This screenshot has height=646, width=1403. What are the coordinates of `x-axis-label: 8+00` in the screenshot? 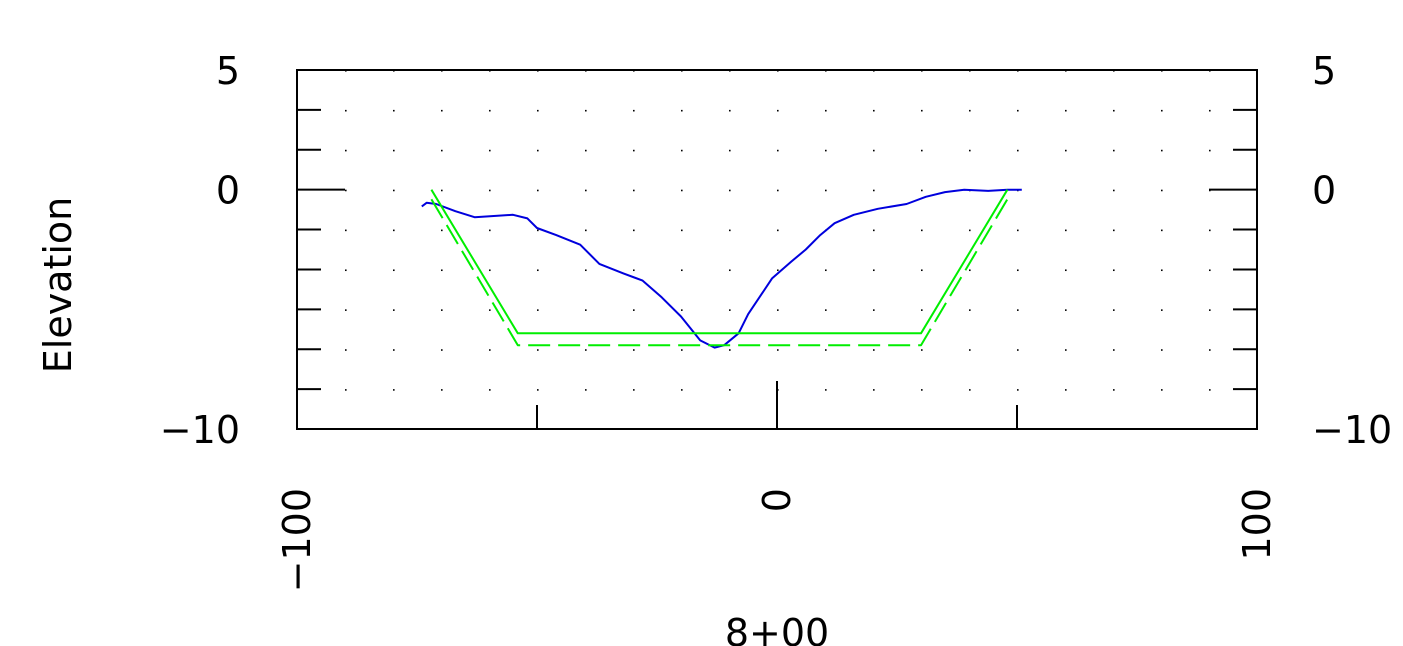 It's located at (777, 628).